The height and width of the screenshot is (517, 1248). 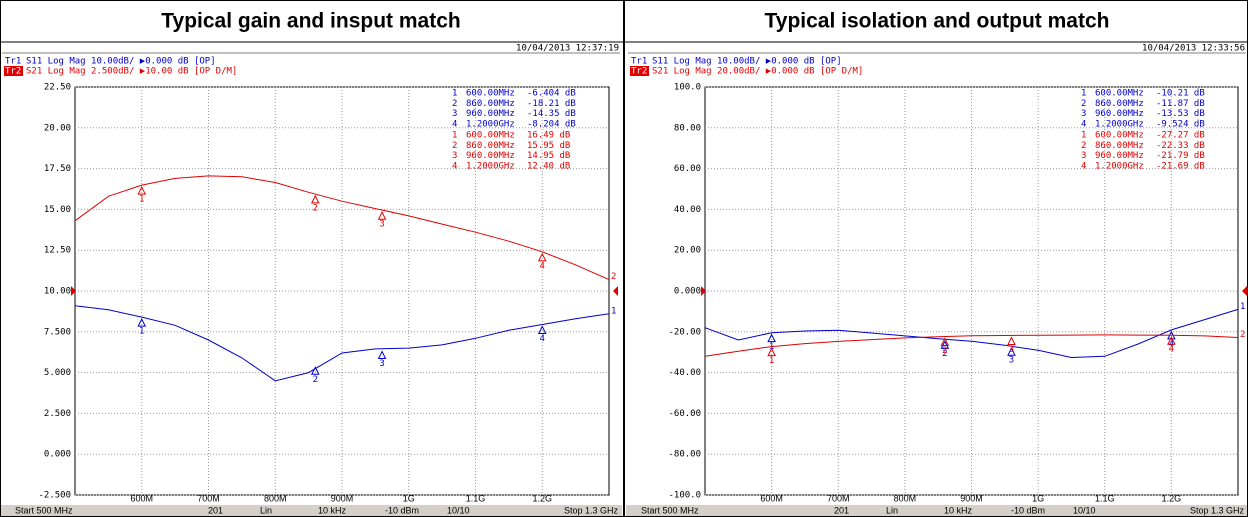 I want to click on y-tick-label: 15.00, so click(x=57, y=210).